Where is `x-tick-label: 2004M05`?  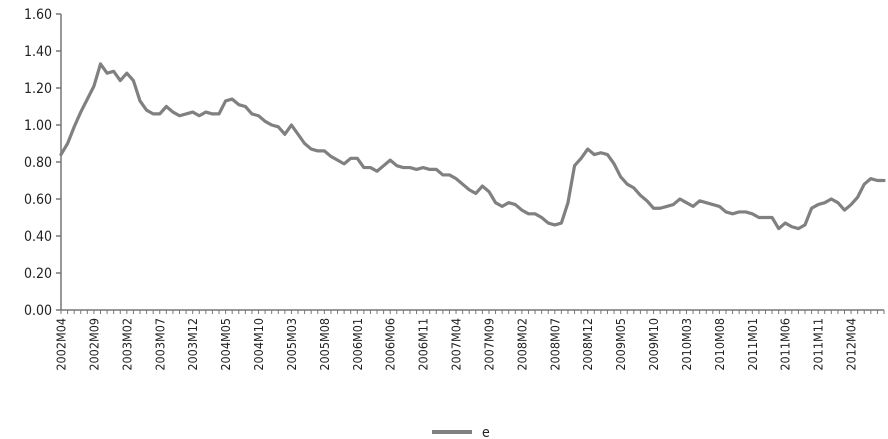 x-tick-label: 2004M05 is located at coordinates (225, 344).